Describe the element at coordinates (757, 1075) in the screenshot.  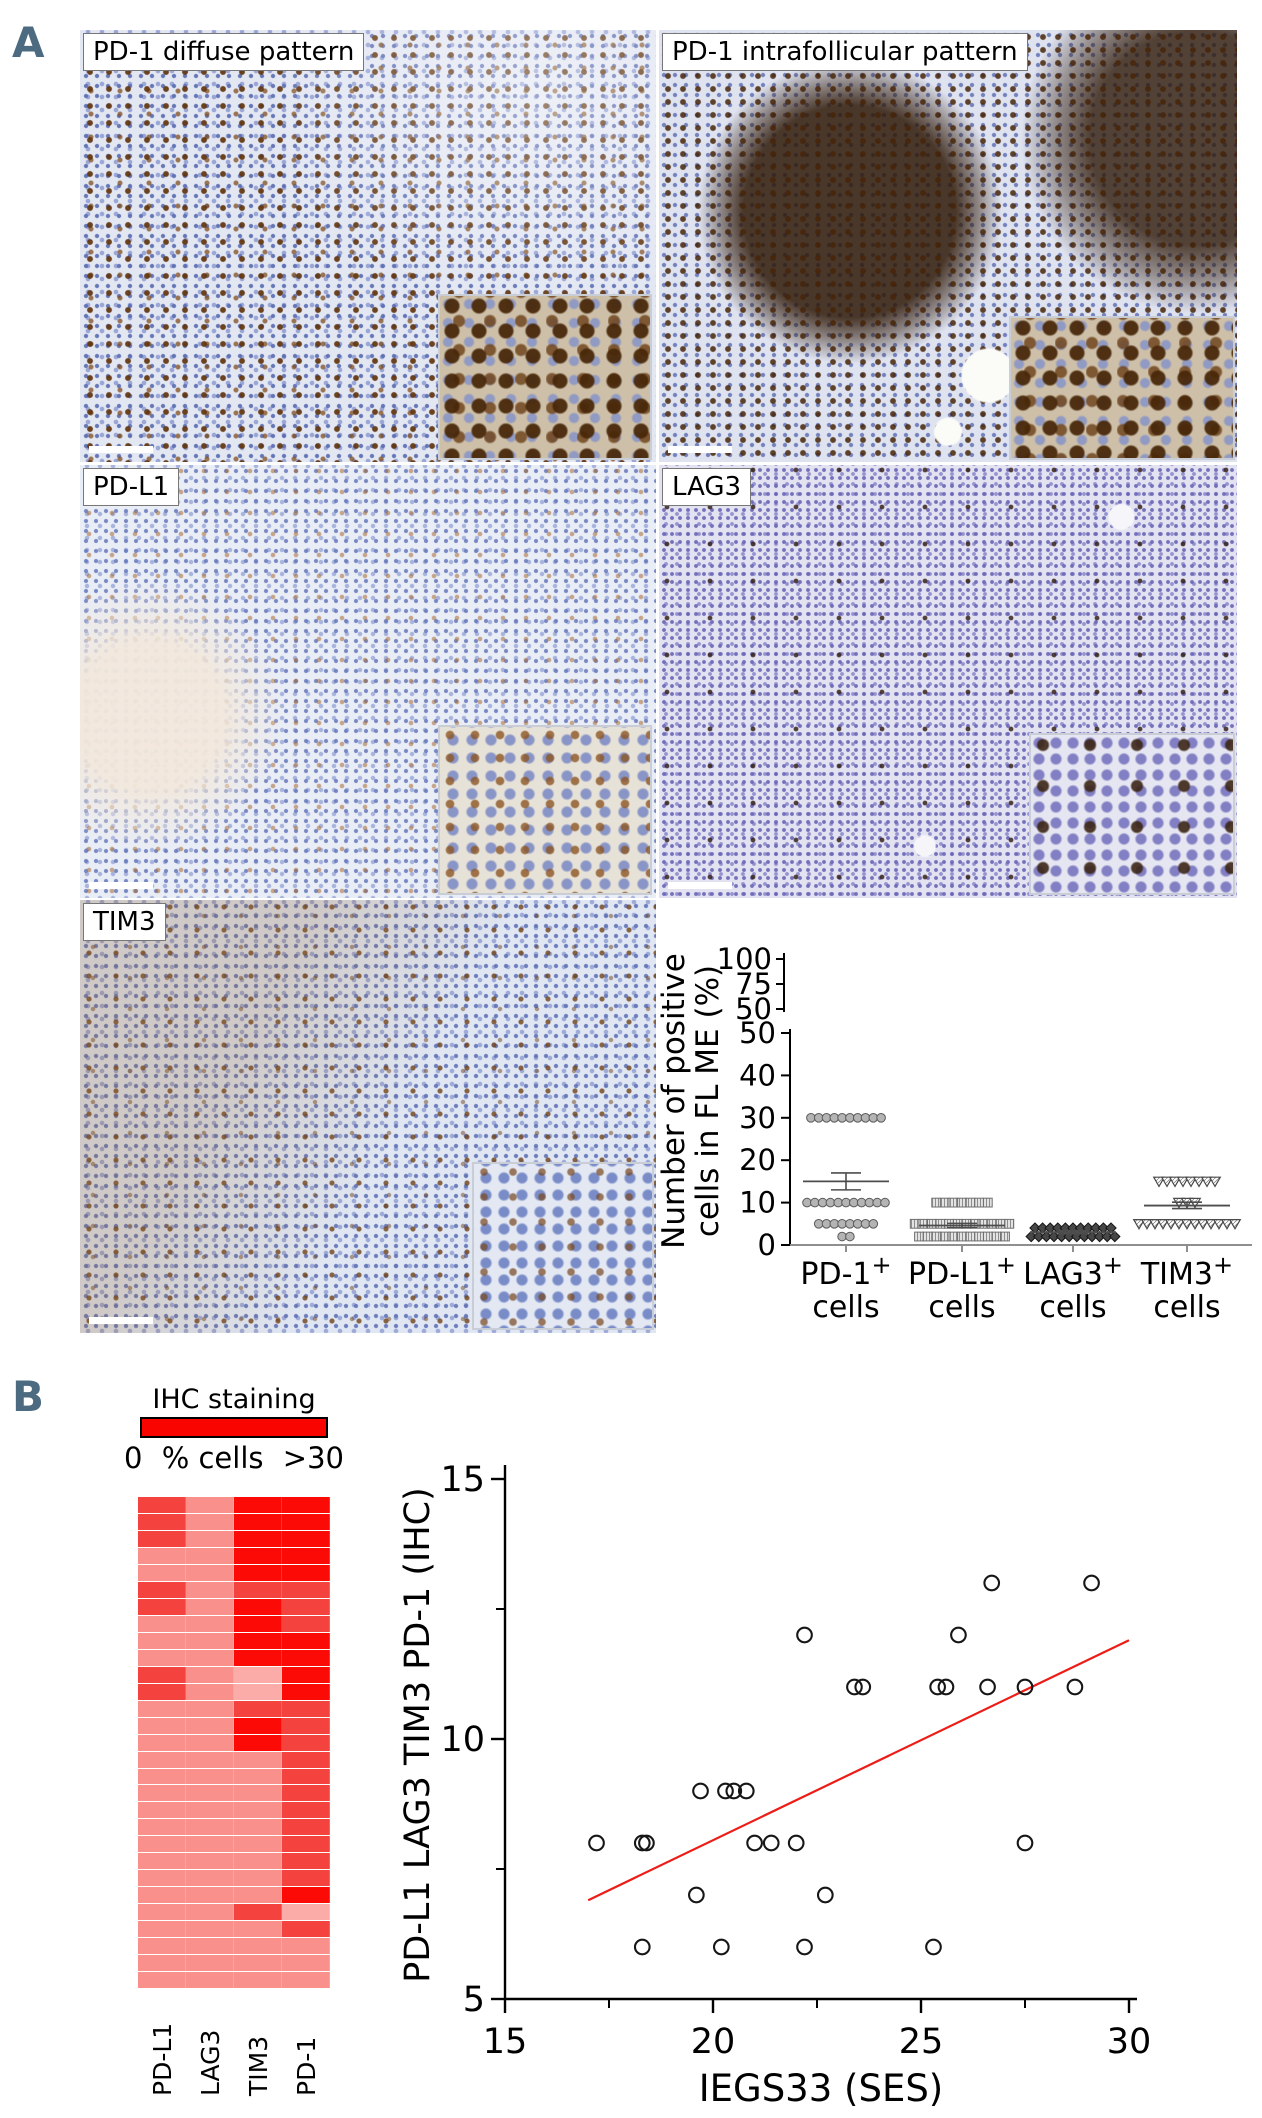
I see `svg-text: 40` at that location.